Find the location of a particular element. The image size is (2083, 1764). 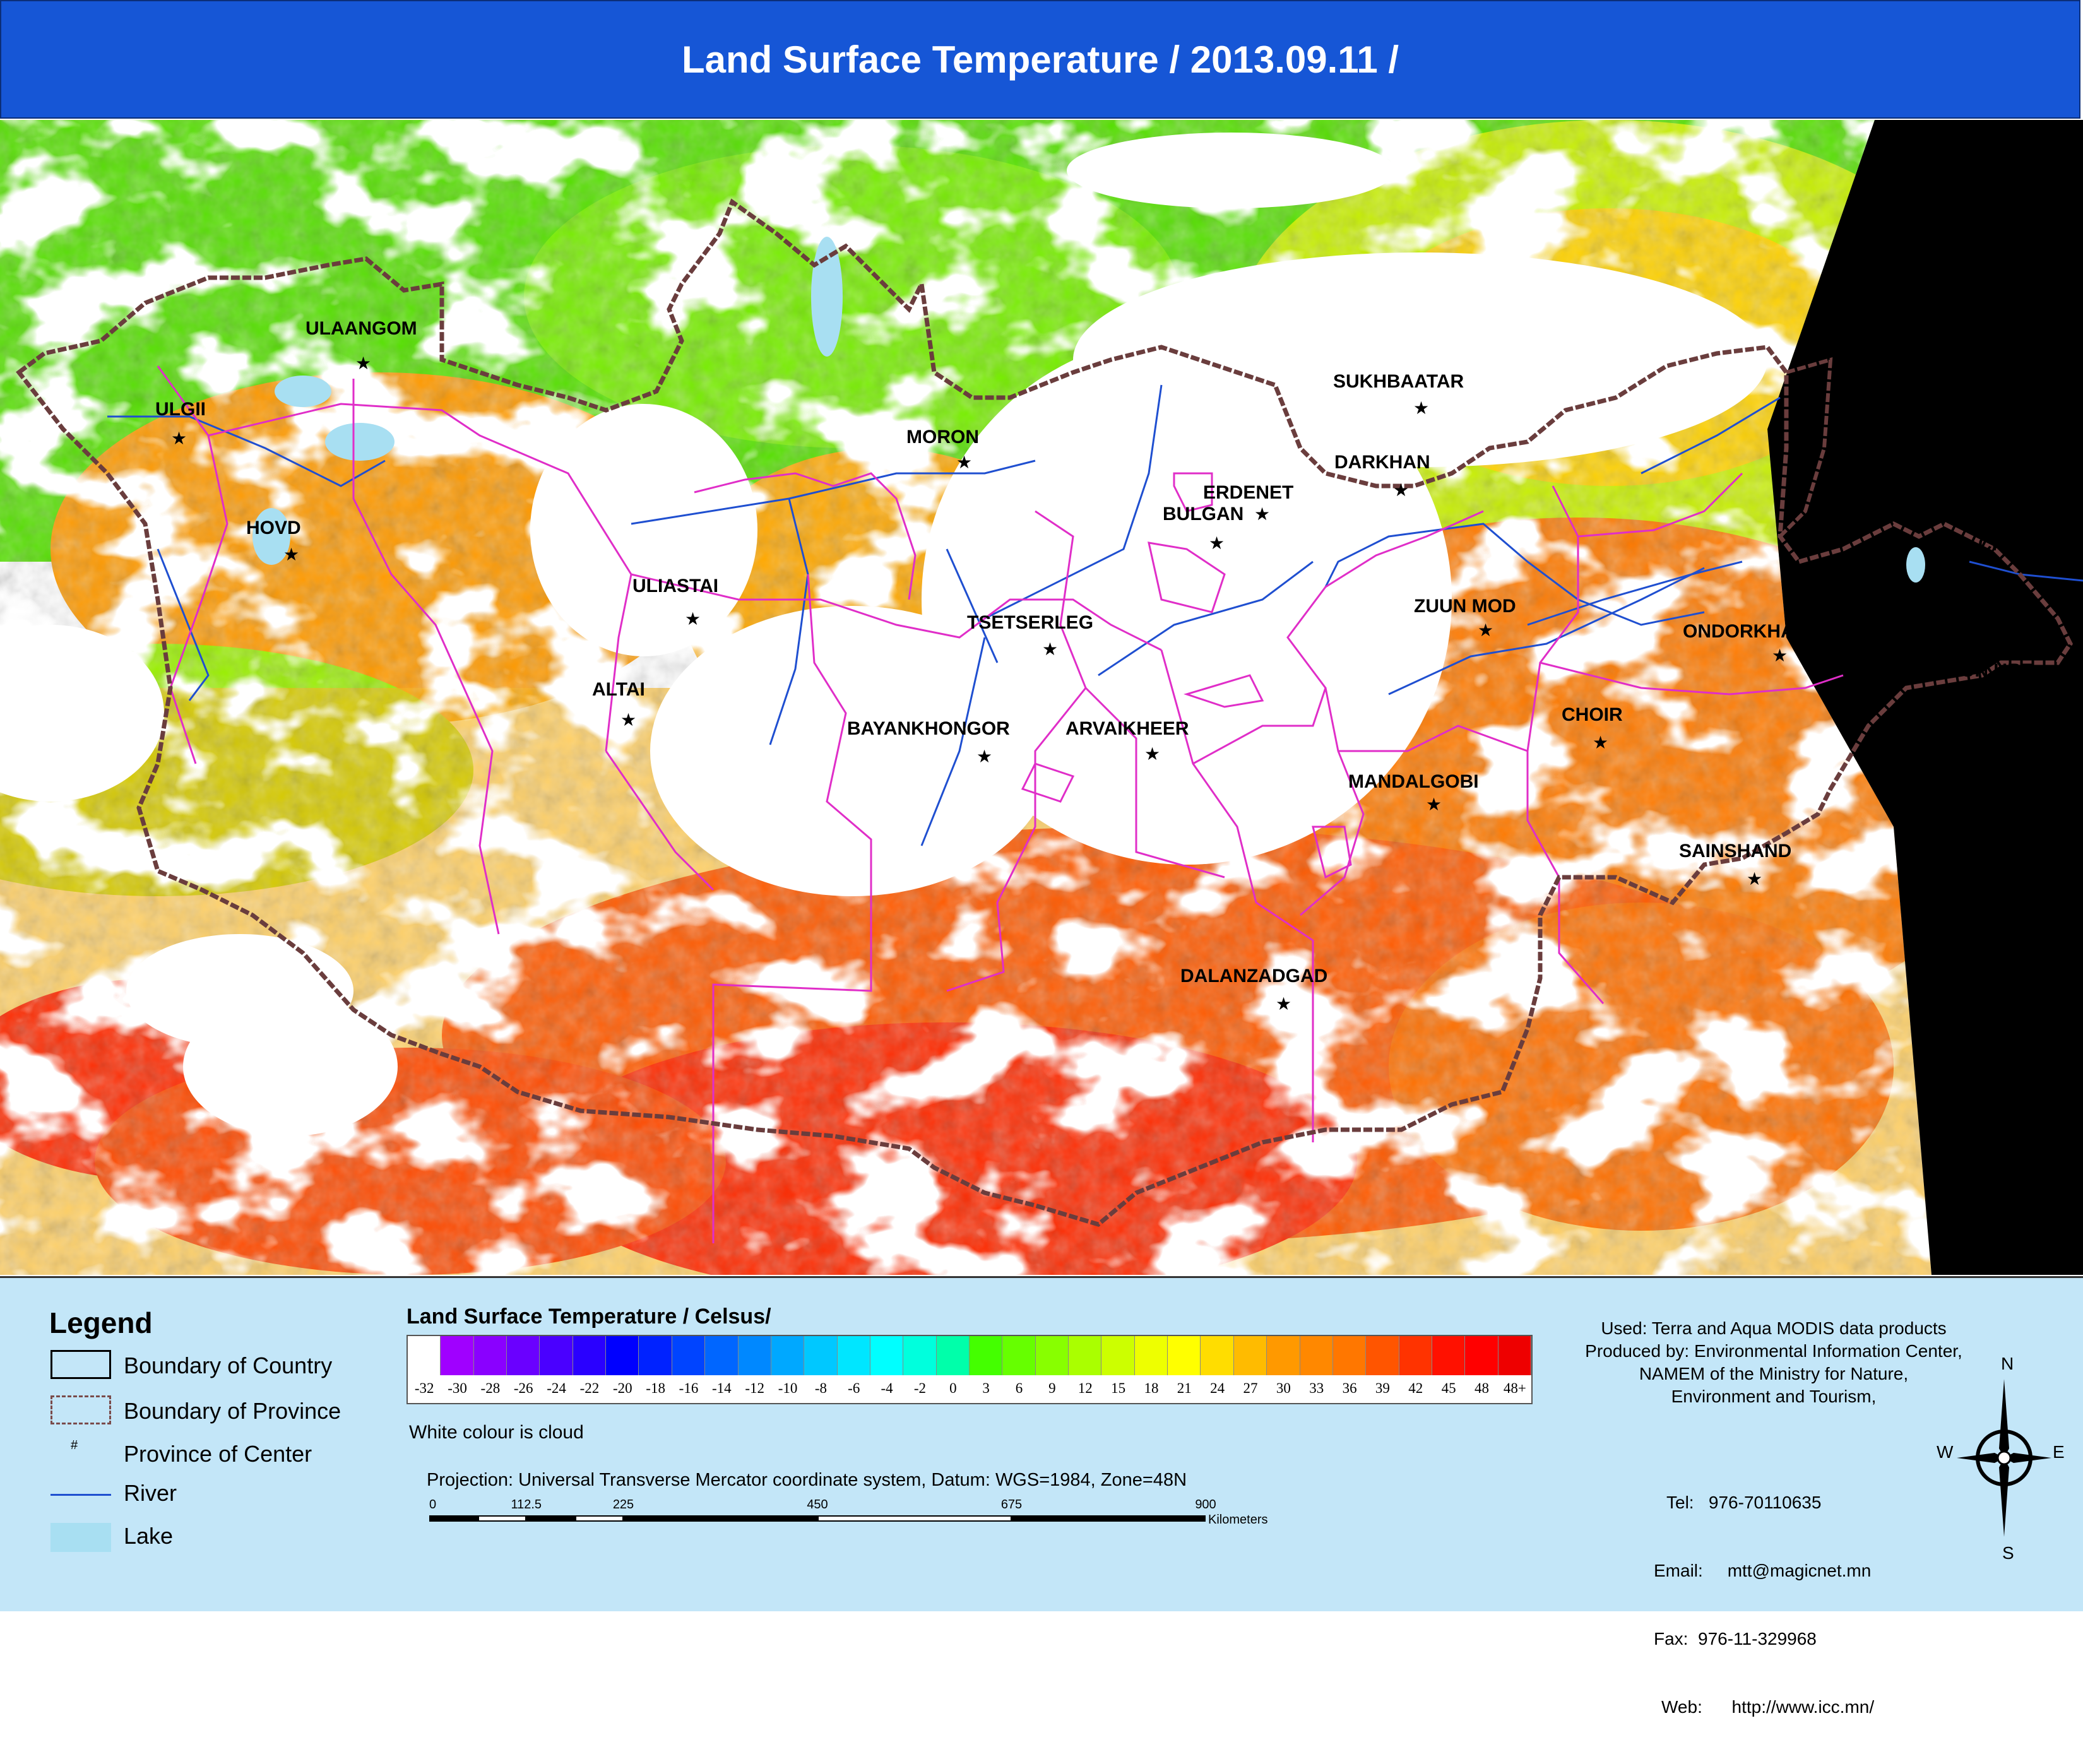

city-label: ALTAI is located at coordinates (618, 689).